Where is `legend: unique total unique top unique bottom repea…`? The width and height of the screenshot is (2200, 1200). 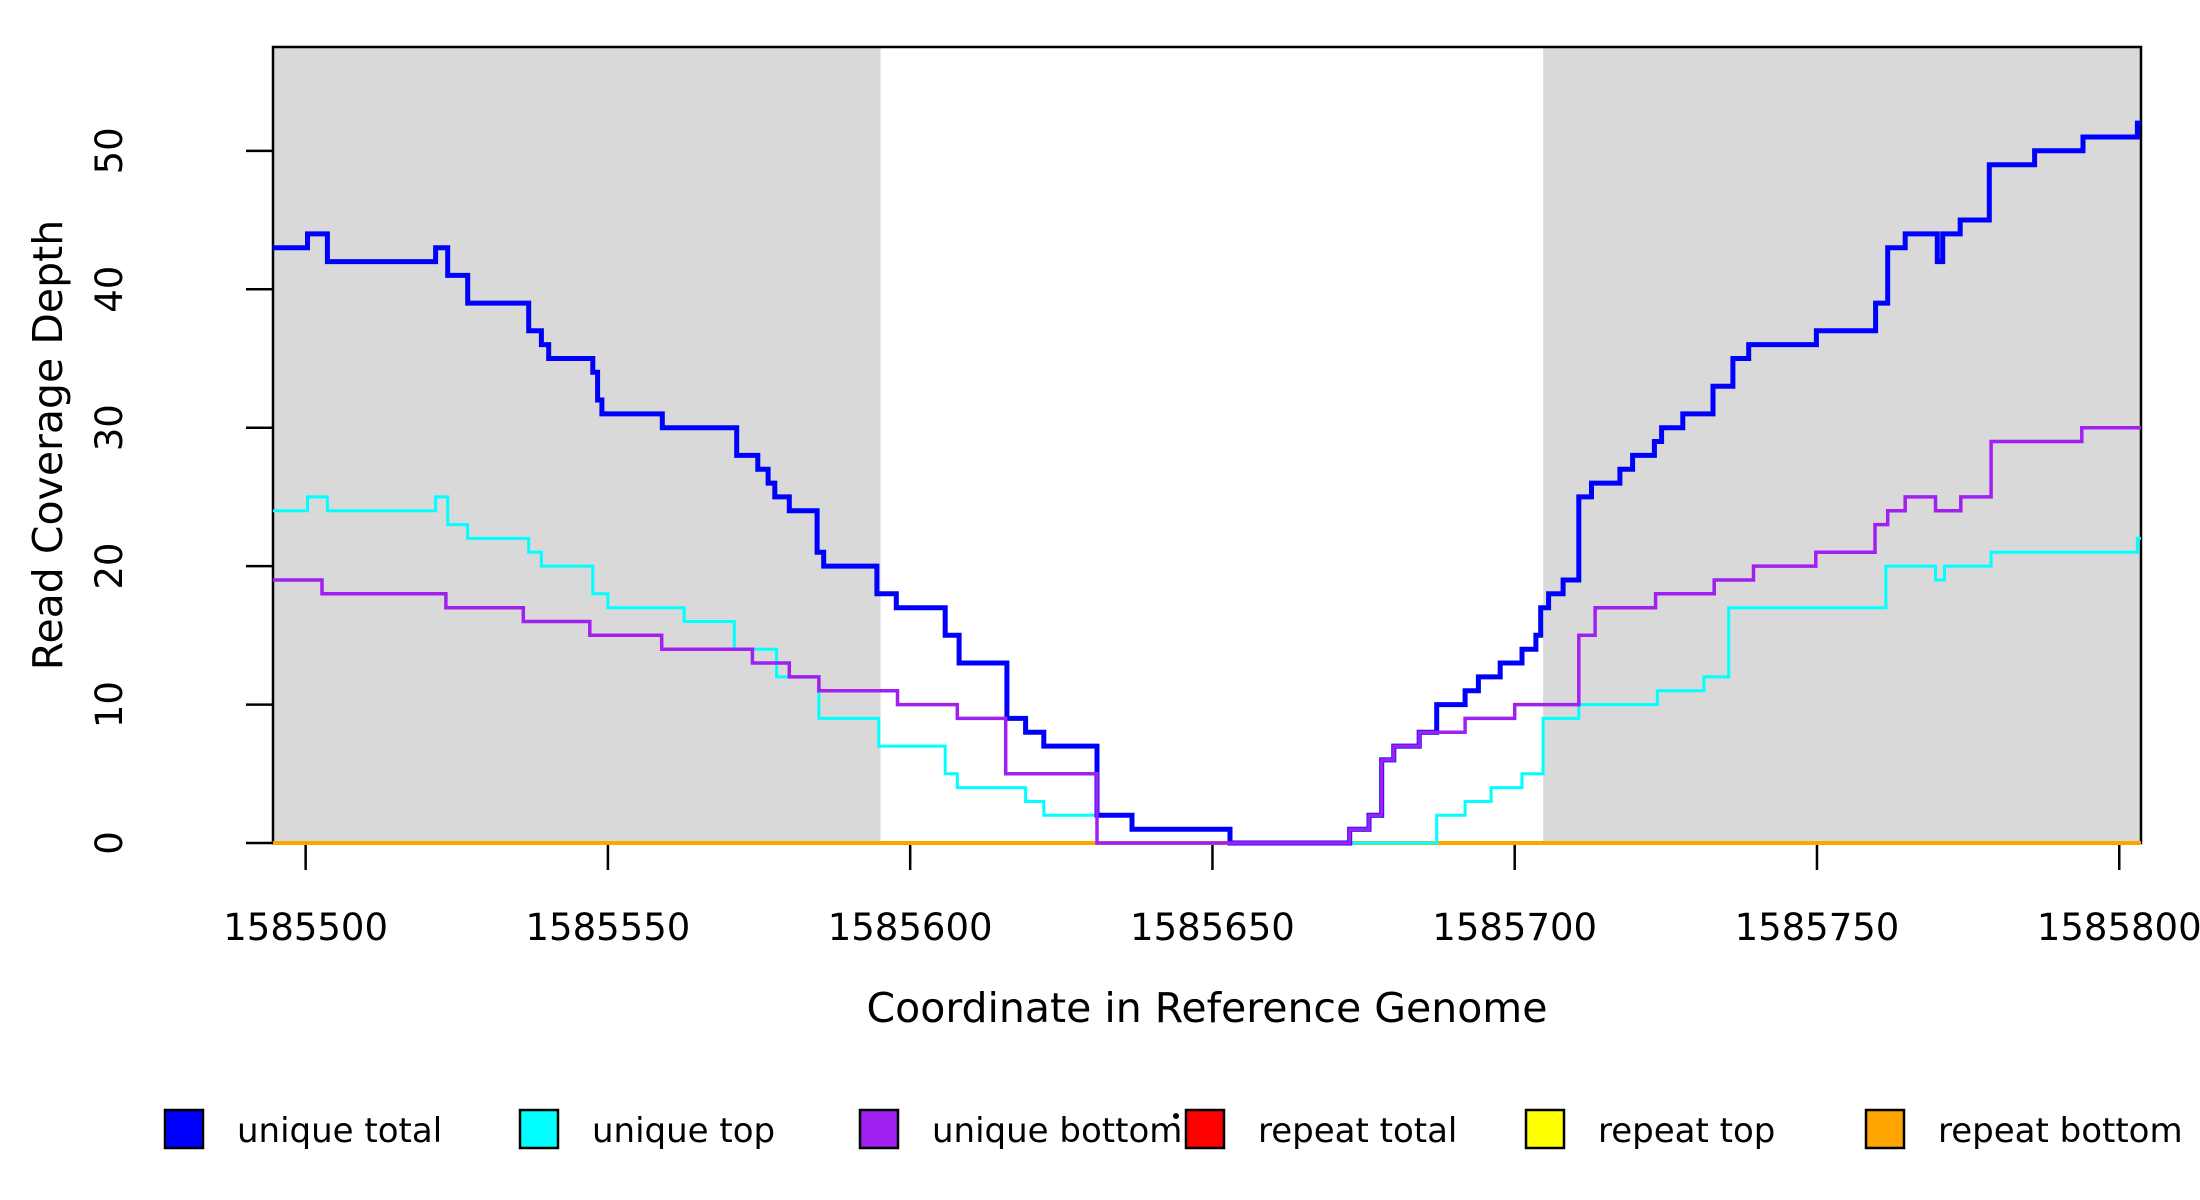
legend: unique total unique top unique bottom repea… is located at coordinates (1173, 1129).